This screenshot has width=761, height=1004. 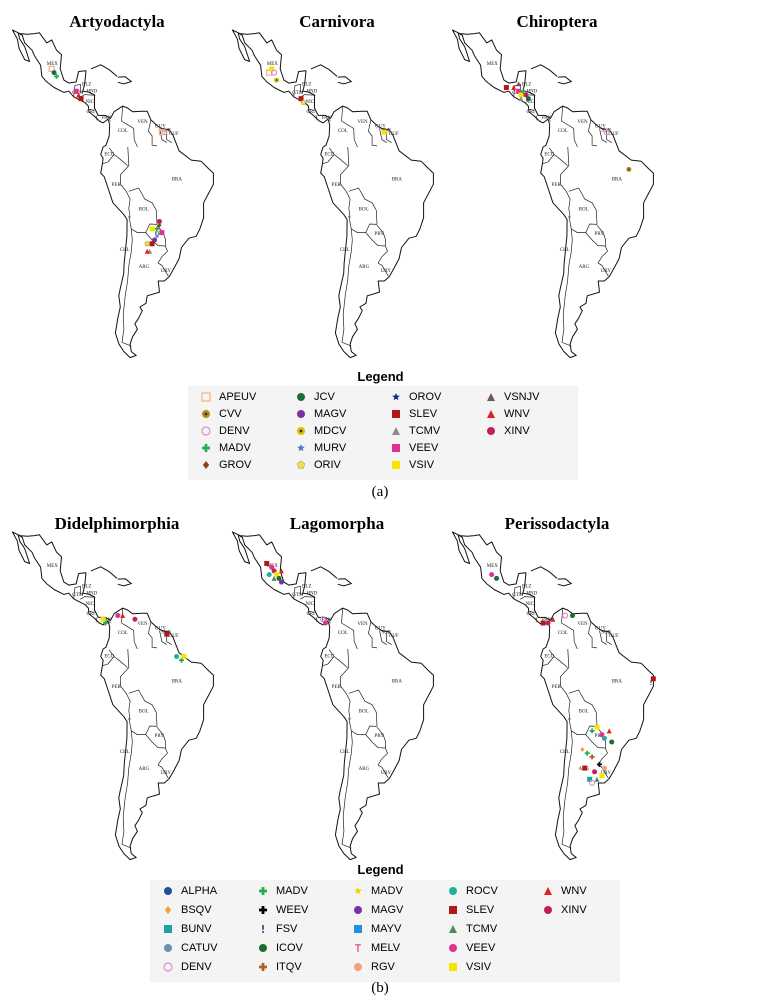 What do you see at coordinates (298, 93) in the screenshot?
I see `country-label: GTM` at bounding box center [298, 93].